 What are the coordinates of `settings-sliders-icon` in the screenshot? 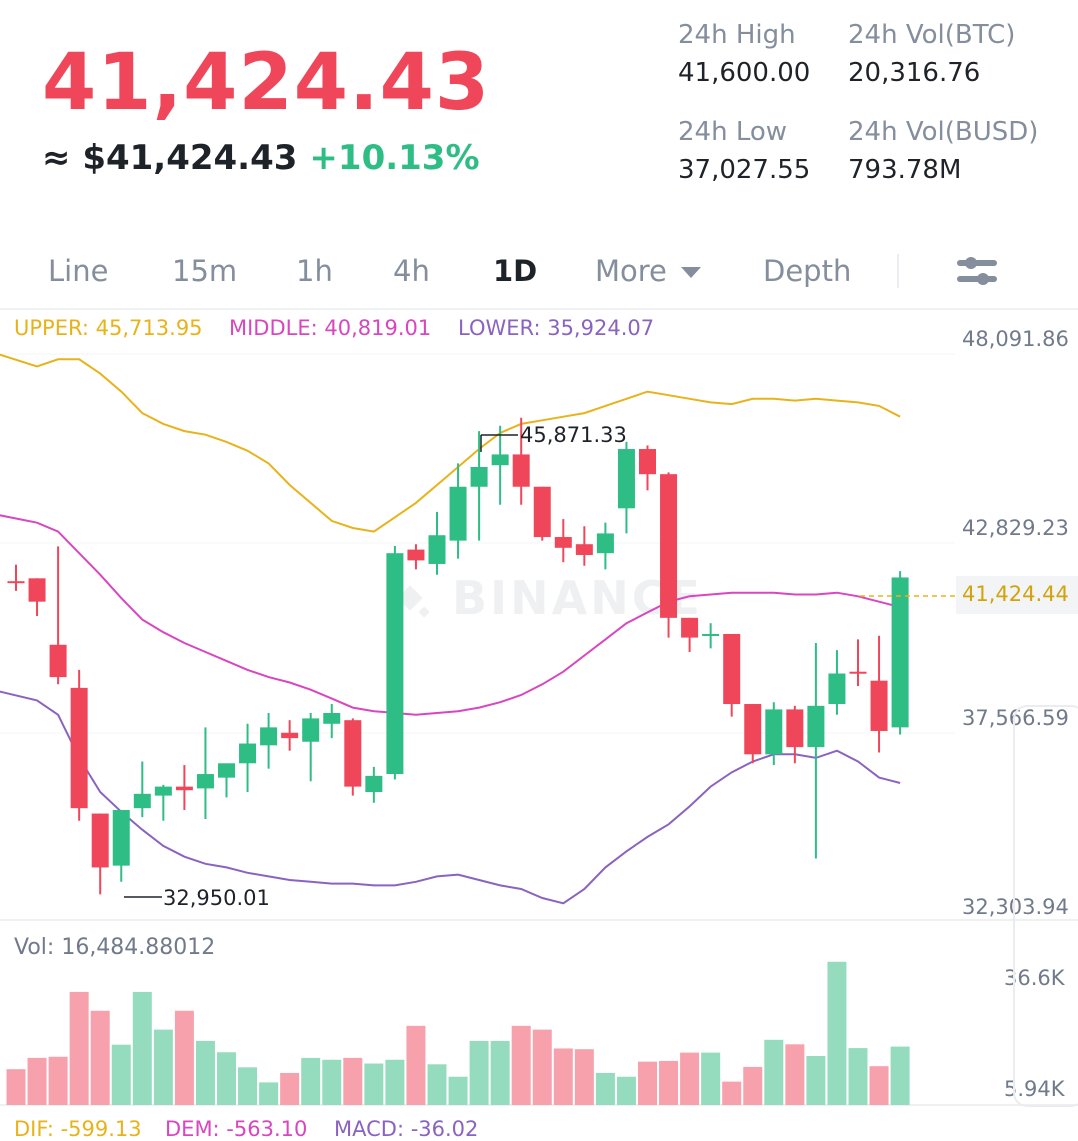 It's located at (977, 271).